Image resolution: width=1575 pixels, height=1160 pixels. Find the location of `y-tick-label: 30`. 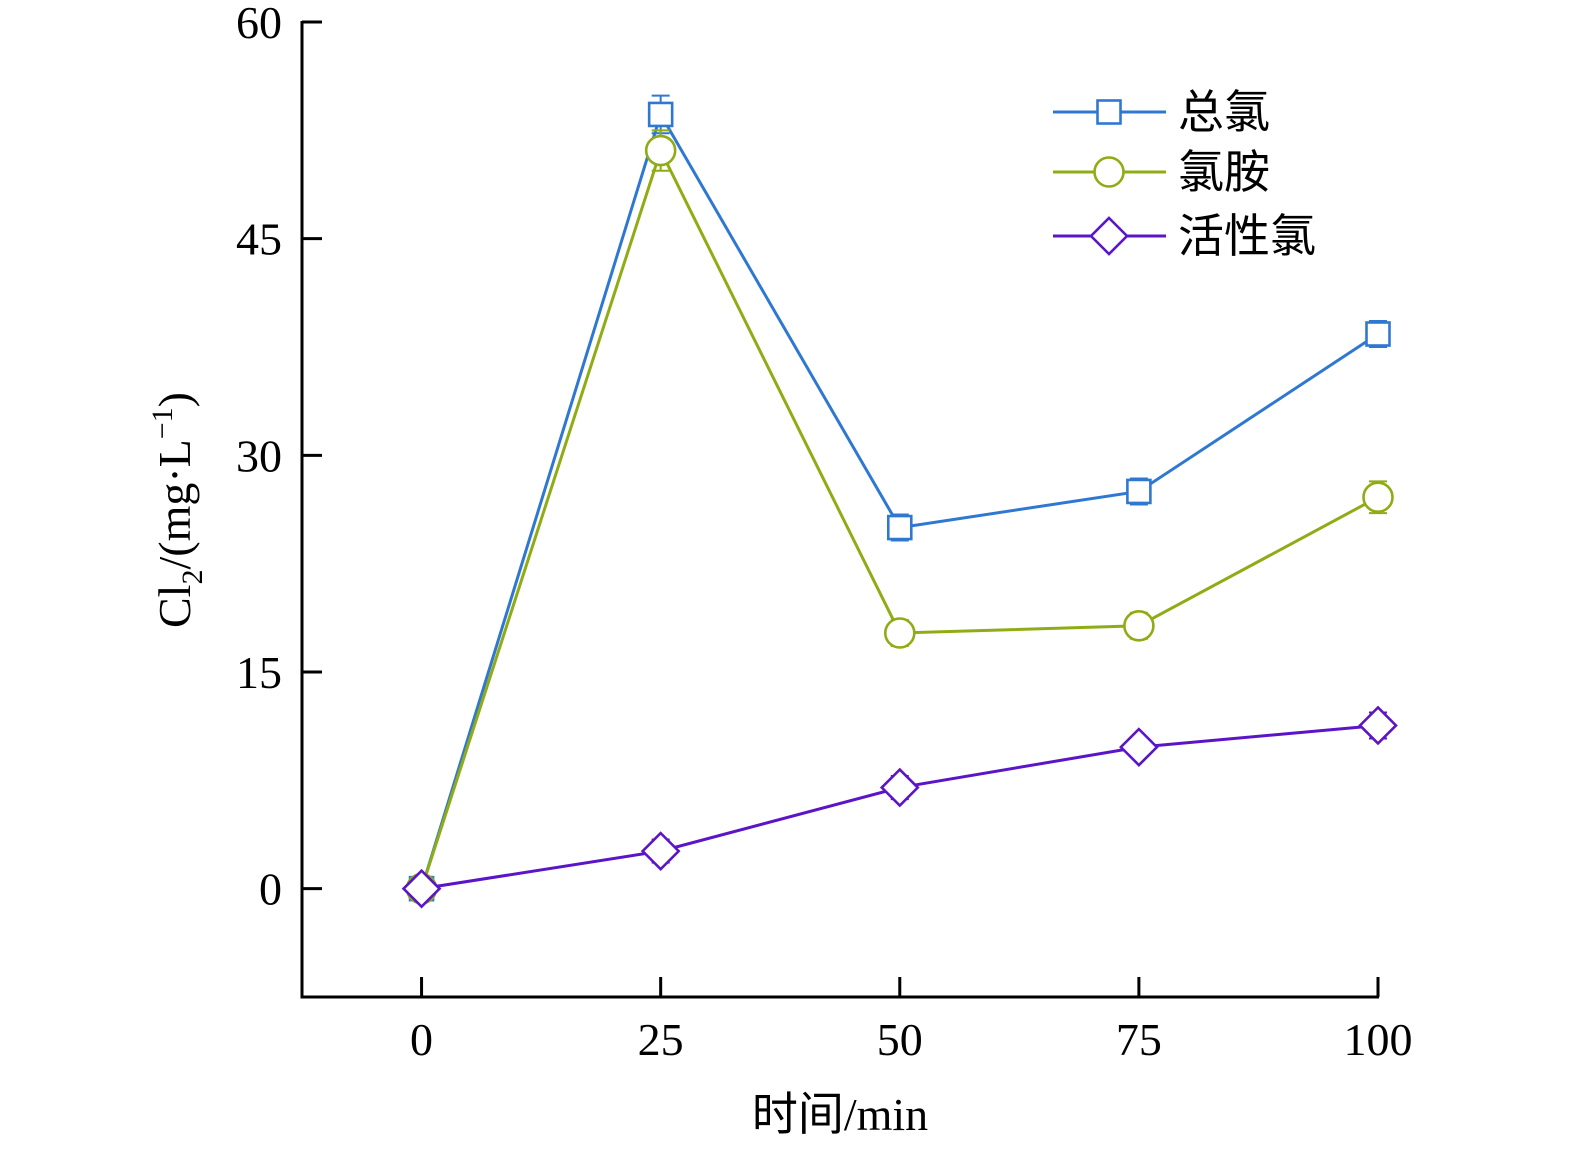

y-tick-label: 30 is located at coordinates (259, 455).